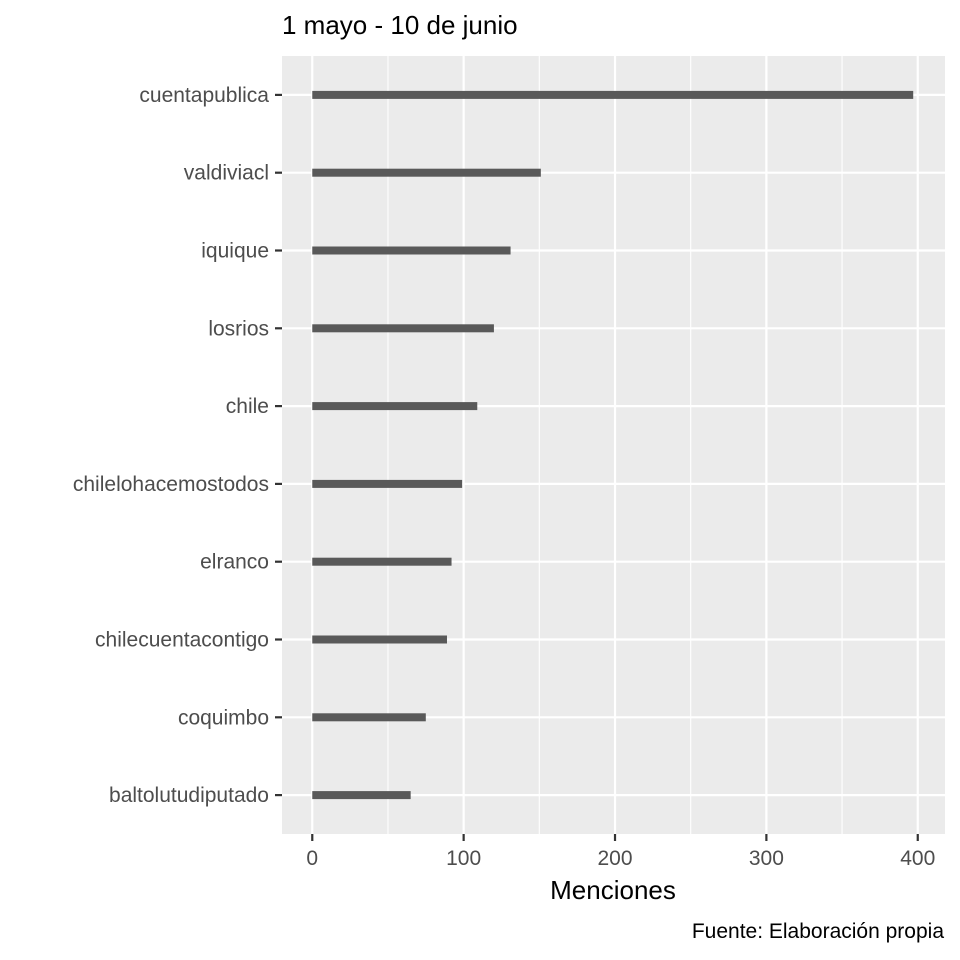 The height and width of the screenshot is (960, 960). What do you see at coordinates (463, 858) in the screenshot?
I see `x-tick-label: 100` at bounding box center [463, 858].